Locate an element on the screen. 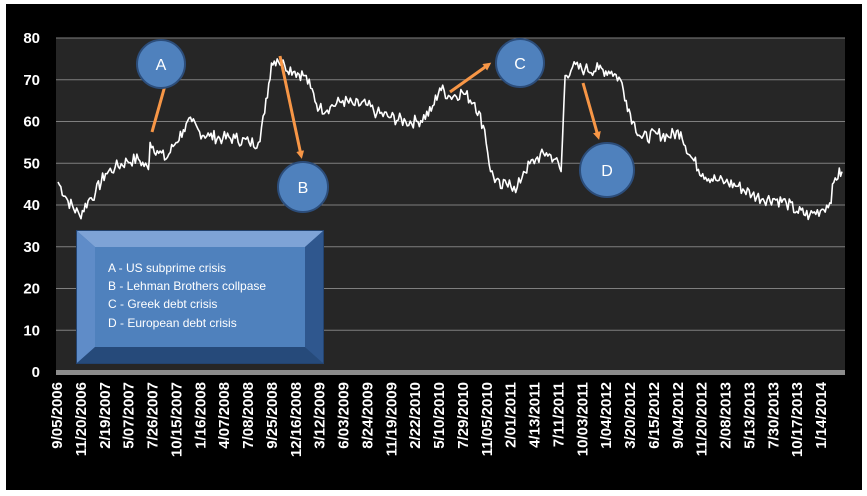  y-tick-label: 60 is located at coordinates (31, 122).